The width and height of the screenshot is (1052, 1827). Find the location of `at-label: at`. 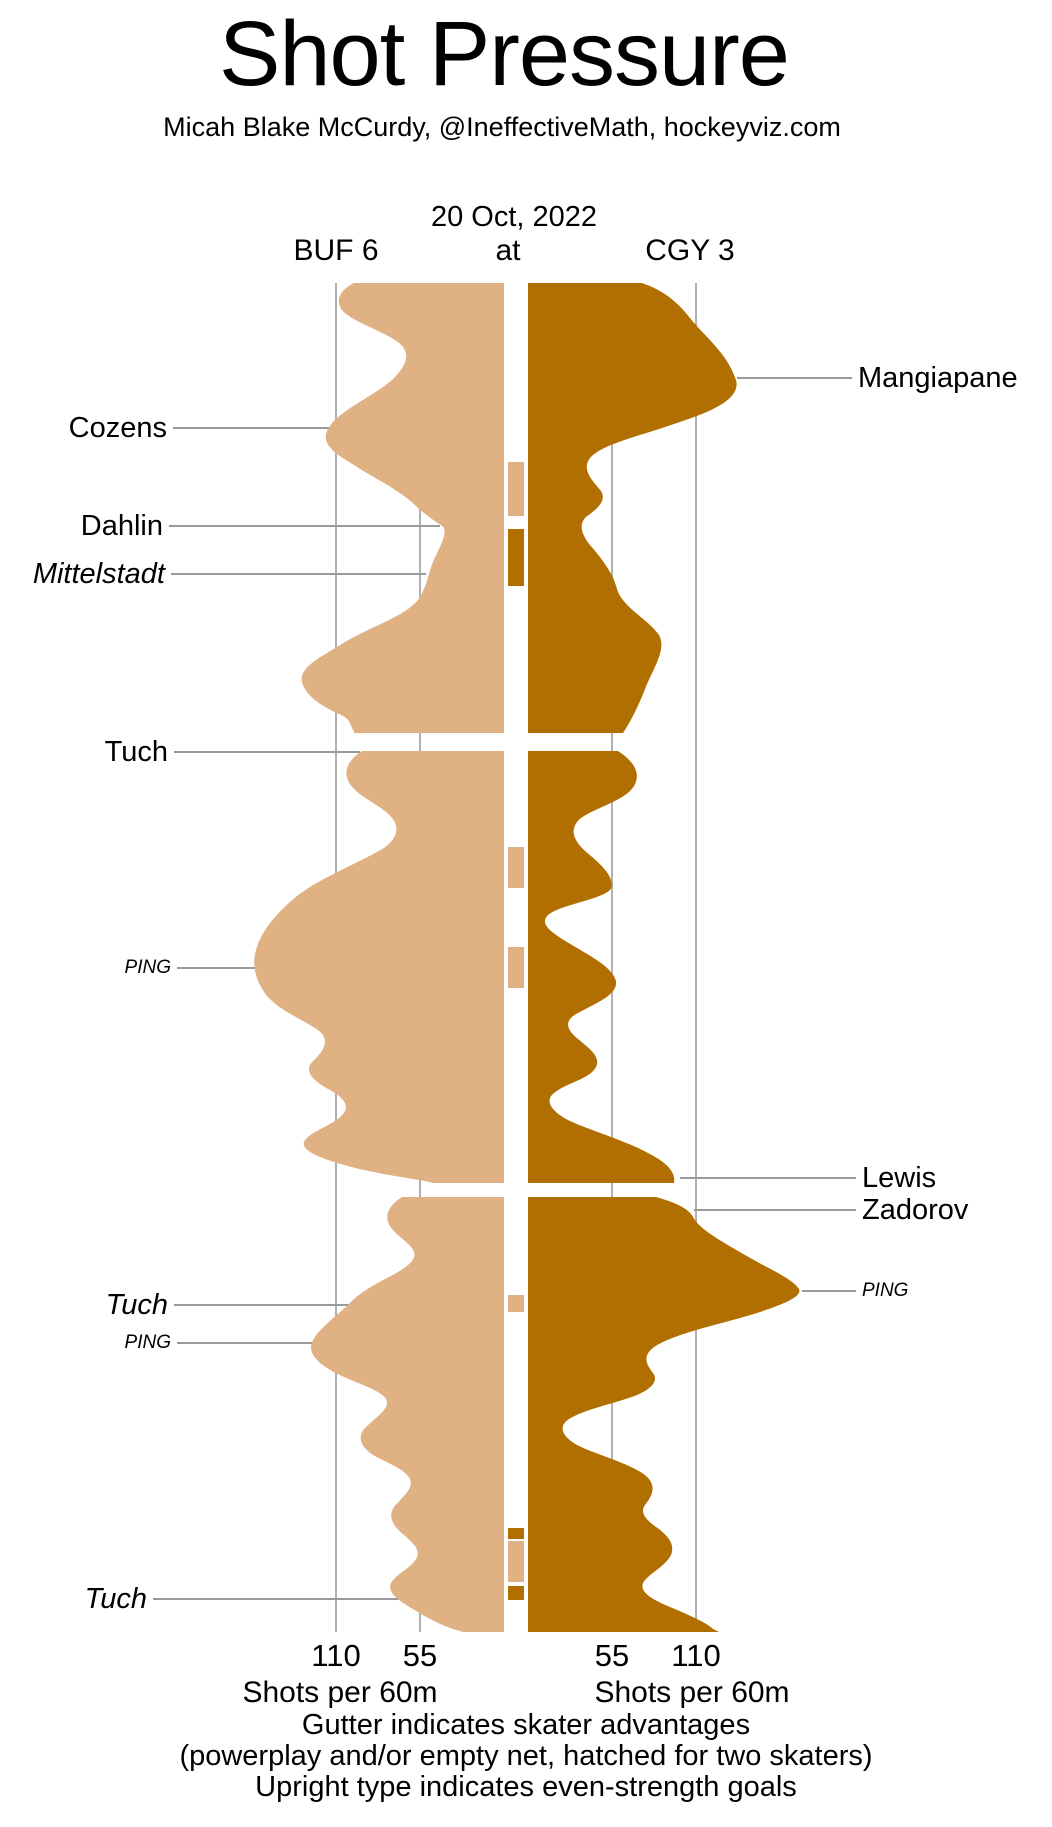

at-label: at is located at coordinates (508, 250).